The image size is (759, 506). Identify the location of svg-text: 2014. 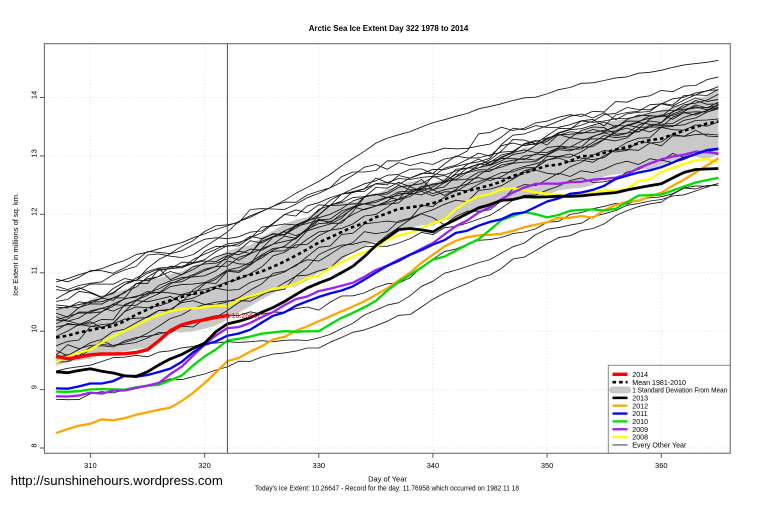
(640, 375).